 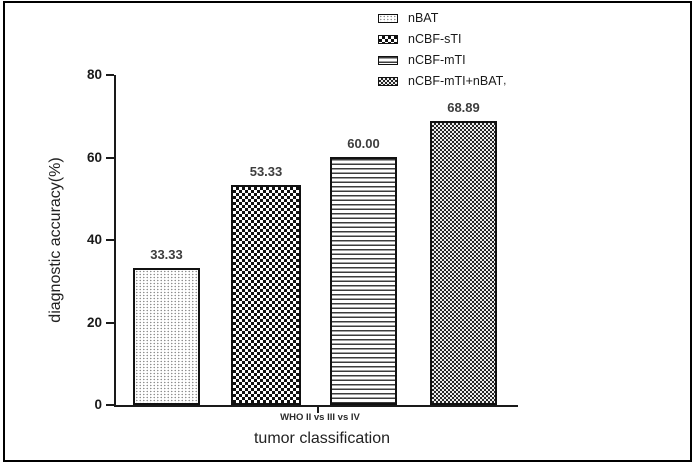 I want to click on legend-row-nBAT: nBAT, so click(x=442, y=18).